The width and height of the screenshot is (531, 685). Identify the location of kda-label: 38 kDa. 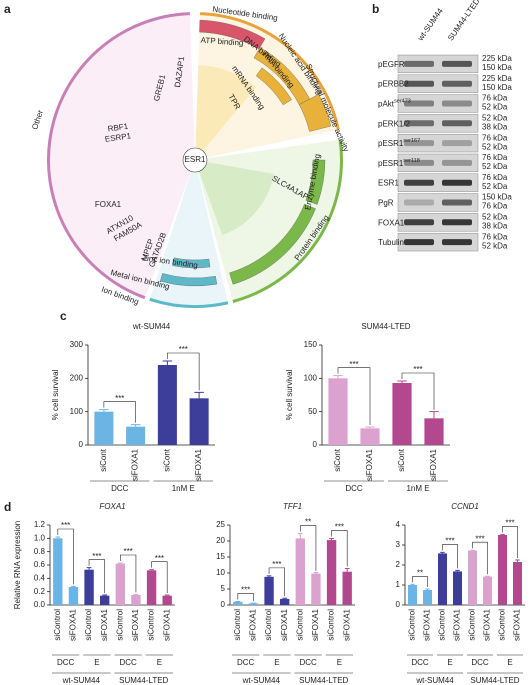
(495, 127).